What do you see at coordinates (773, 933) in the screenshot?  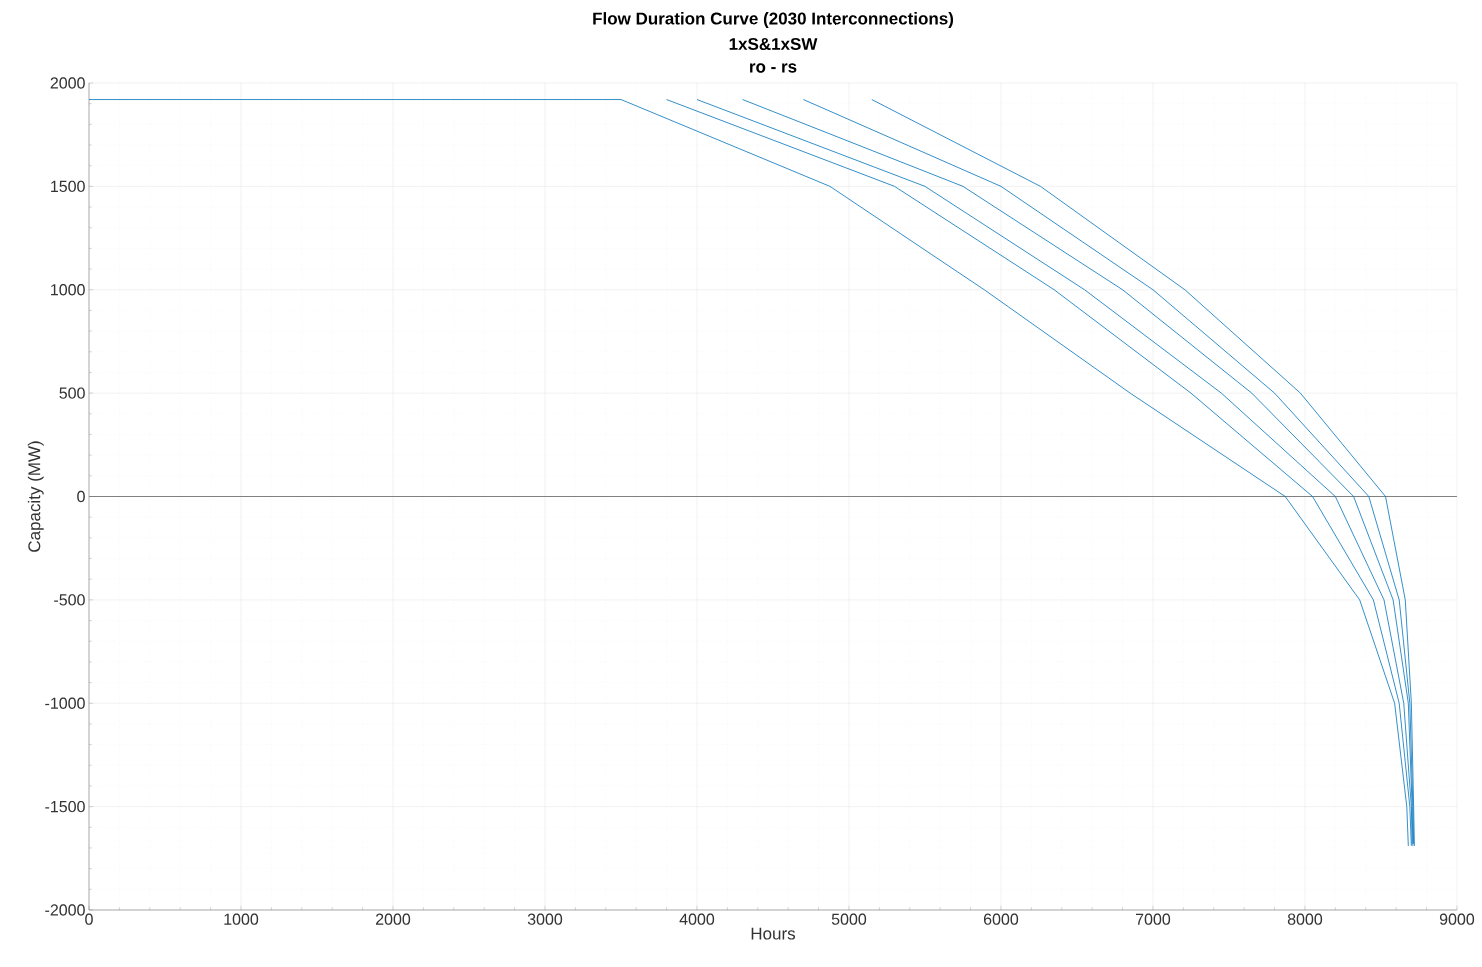 I see `x-axis-title: Hours` at bounding box center [773, 933].